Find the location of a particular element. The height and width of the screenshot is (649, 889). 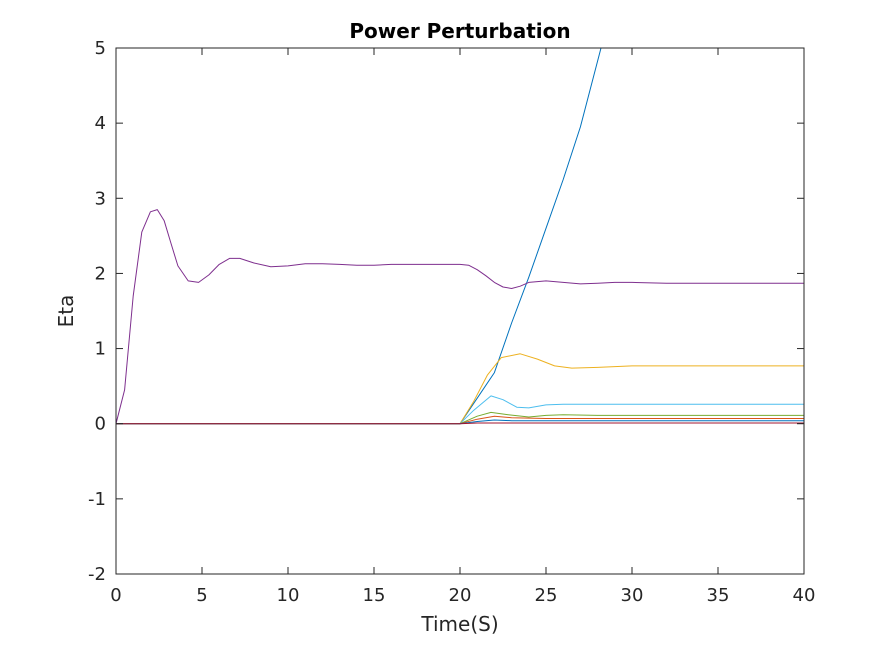

x-axis-label: Time(S) is located at coordinates (459, 624).